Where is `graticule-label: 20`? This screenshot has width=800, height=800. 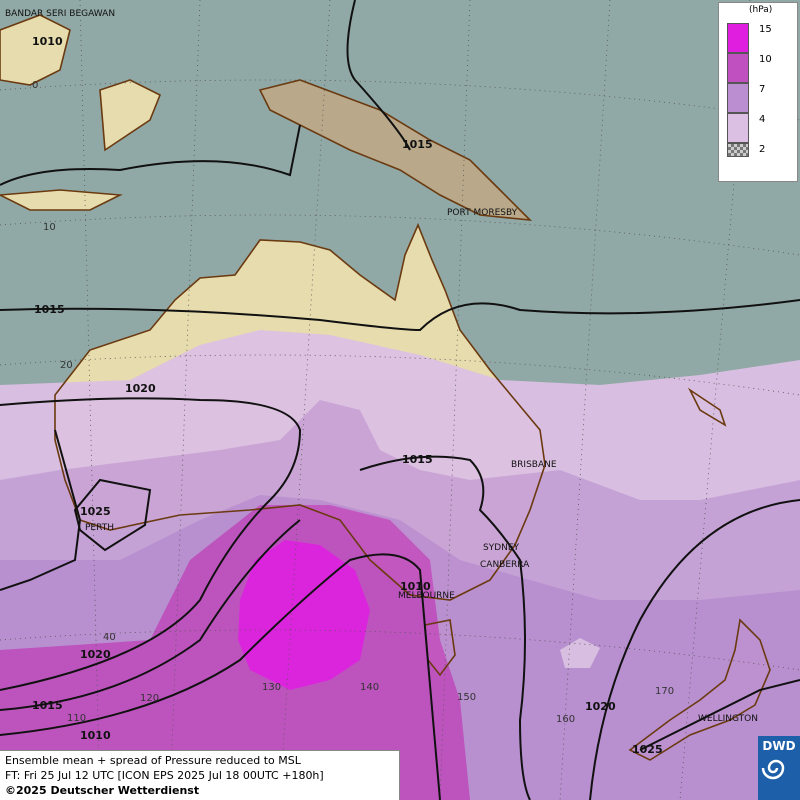 graticule-label: 20 is located at coordinates (66, 365).